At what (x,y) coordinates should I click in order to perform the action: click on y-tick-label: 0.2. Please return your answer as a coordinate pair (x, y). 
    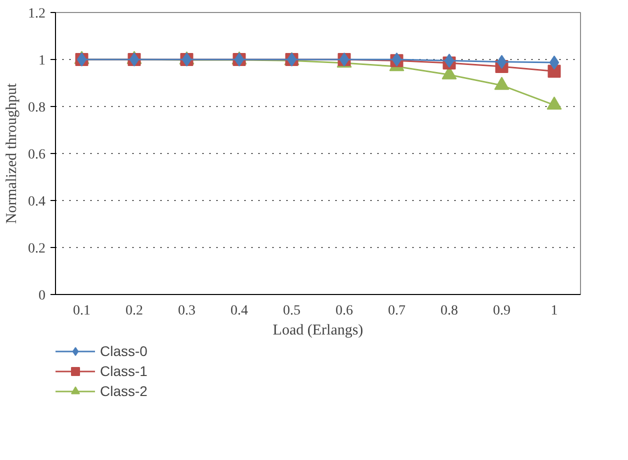
    Looking at the image, I should click on (37, 249).